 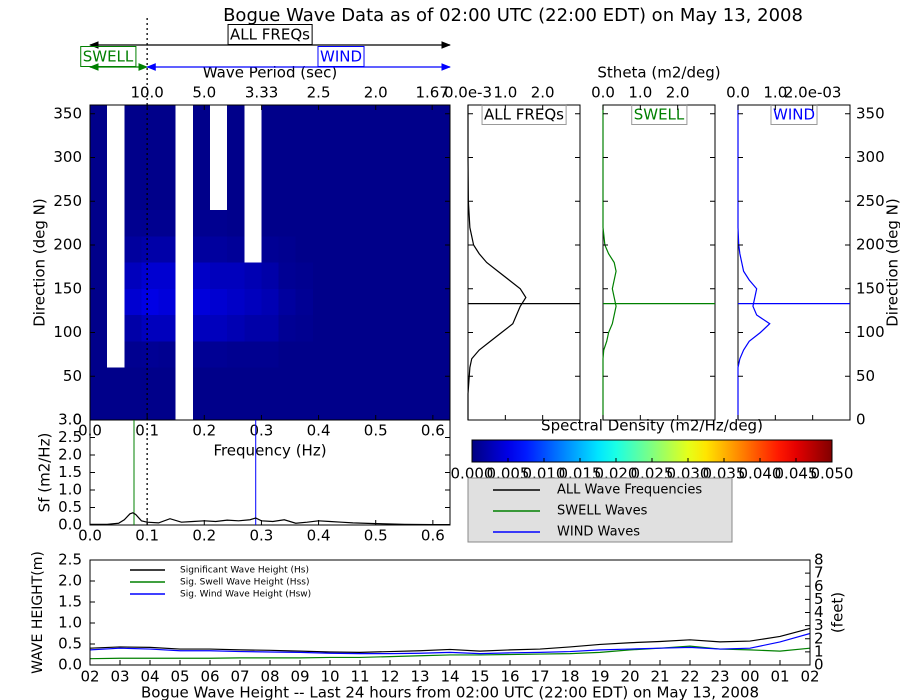 What do you see at coordinates (70, 525) in the screenshot?
I see `y-tick-label: 0.0` at bounding box center [70, 525].